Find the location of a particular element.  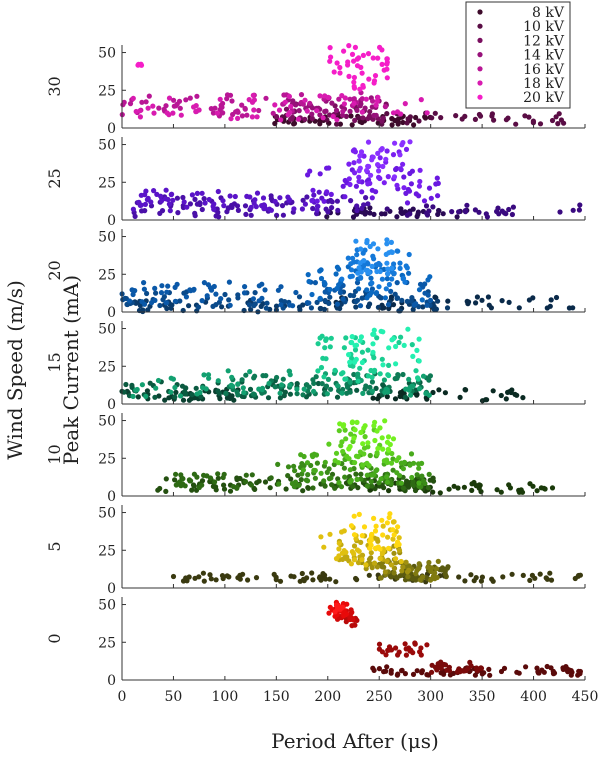

panel-wind-5: 0 25 50 5 is located at coordinates (315, 551).